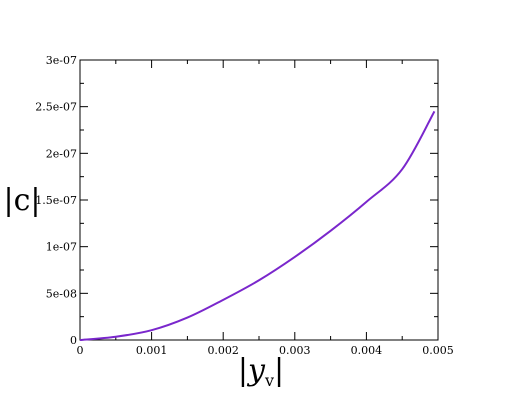 Image resolution: width=518 pixels, height=400 pixels. Describe the element at coordinates (61, 60) in the screenshot. I see `y-tick-label: 3e-07` at that location.